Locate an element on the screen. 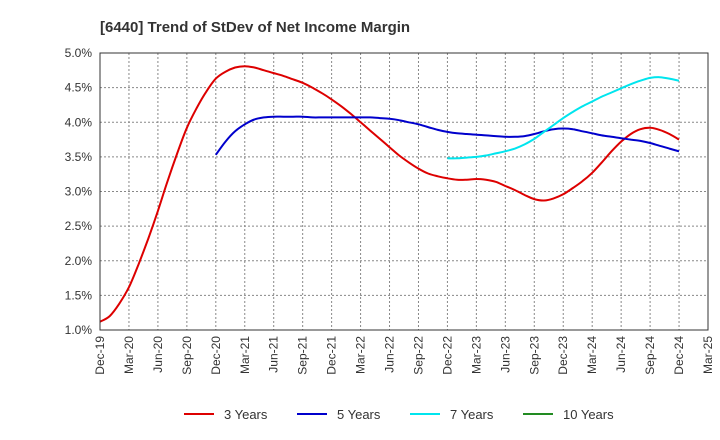 The width and height of the screenshot is (720, 440). x-tick-label: Mar-24 is located at coordinates (592, 355).